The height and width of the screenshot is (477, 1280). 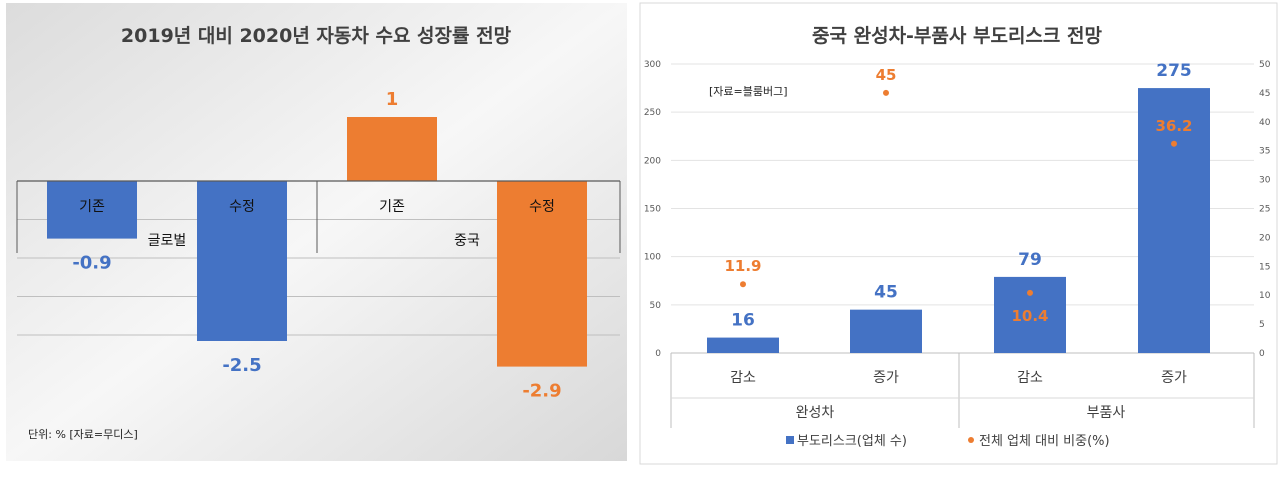 What do you see at coordinates (1265, 296) in the screenshot?
I see `y-tick-label-right: 10` at bounding box center [1265, 296].